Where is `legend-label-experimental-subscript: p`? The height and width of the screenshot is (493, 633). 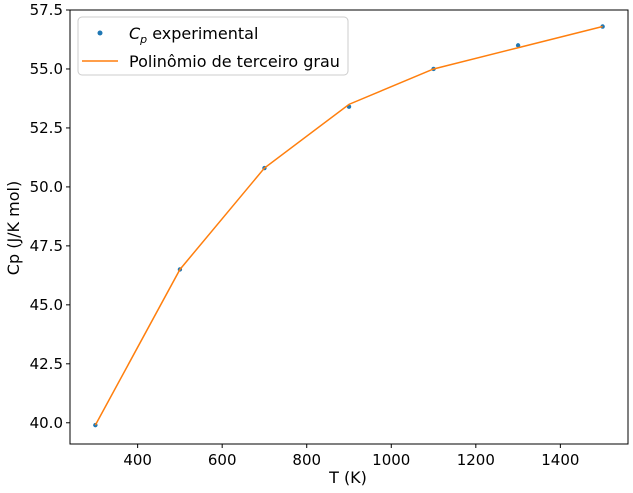 legend-label-experimental-subscript: p is located at coordinates (143, 39).